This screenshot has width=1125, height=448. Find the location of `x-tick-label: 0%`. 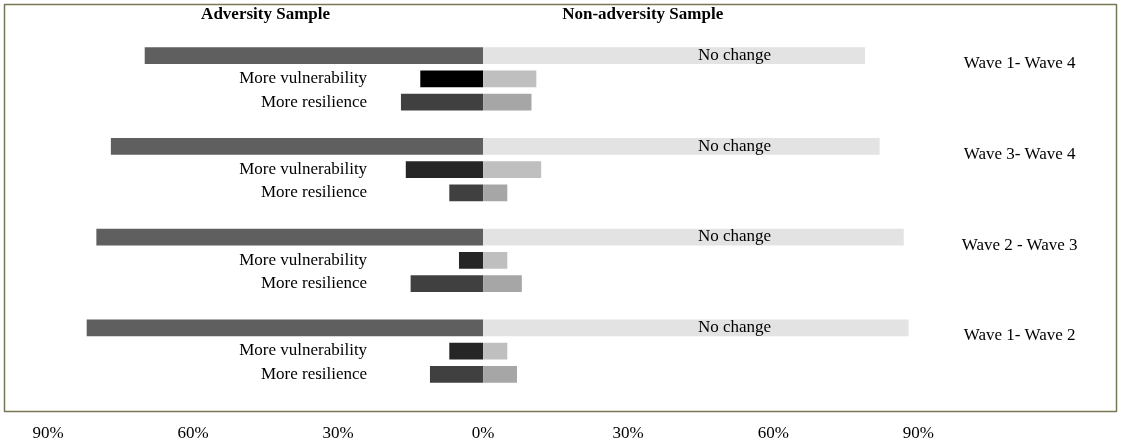

x-tick-label: 0% is located at coordinates (483, 432).